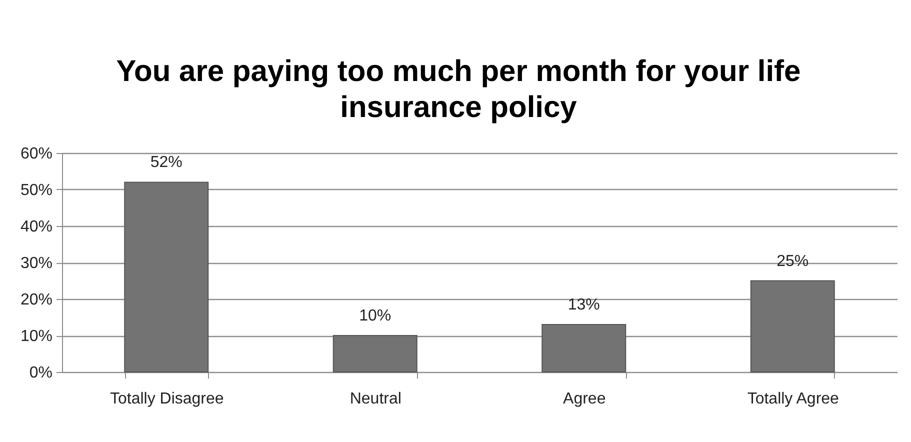 This screenshot has height=442, width=911. I want to click on x-tick-label: Totally Agree, so click(793, 399).